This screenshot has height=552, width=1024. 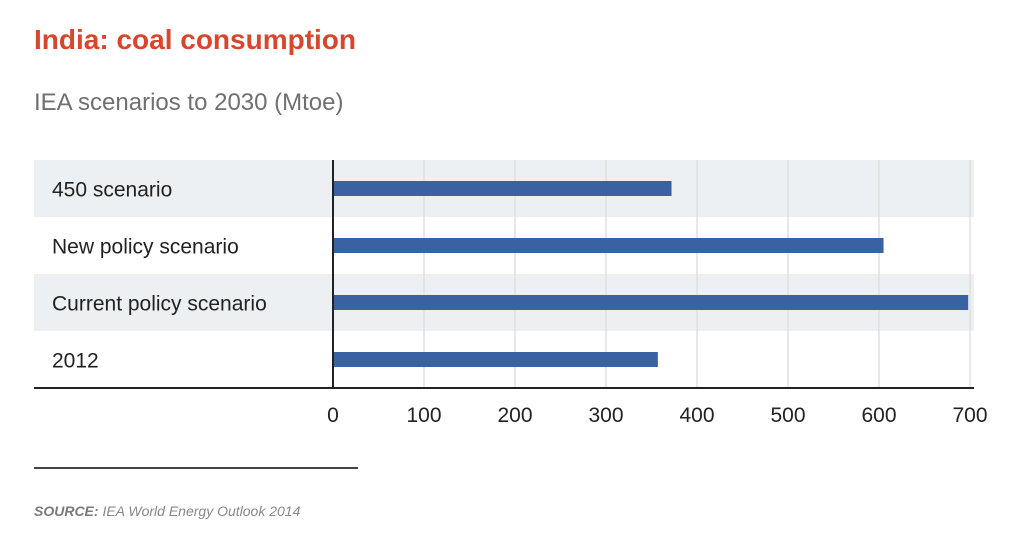 What do you see at coordinates (514, 415) in the screenshot?
I see `x-tick-label: 200` at bounding box center [514, 415].